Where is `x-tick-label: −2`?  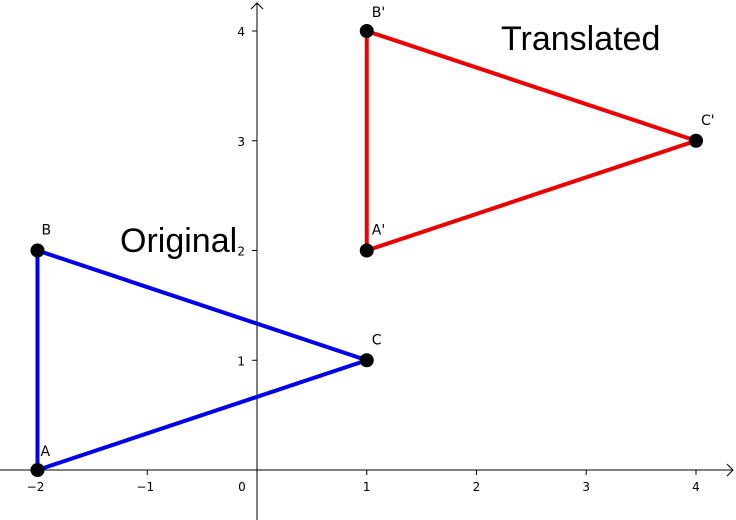
x-tick-label: −2 is located at coordinates (36, 487).